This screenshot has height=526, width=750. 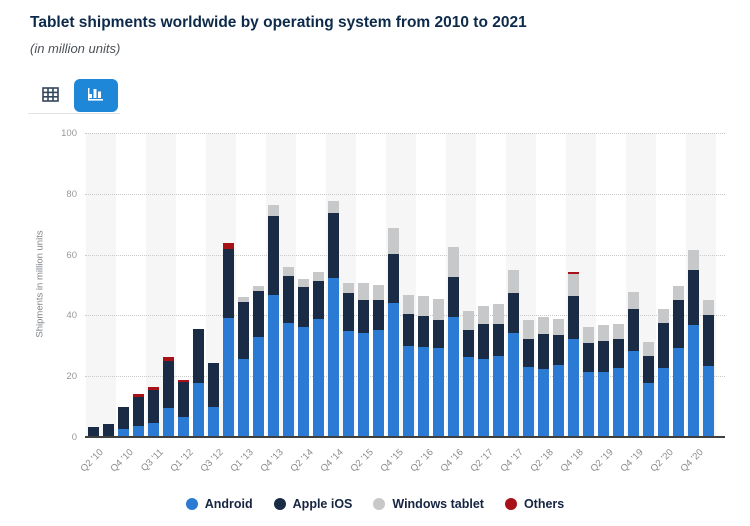 I want to click on bar-Q115, so click(x=348, y=285).